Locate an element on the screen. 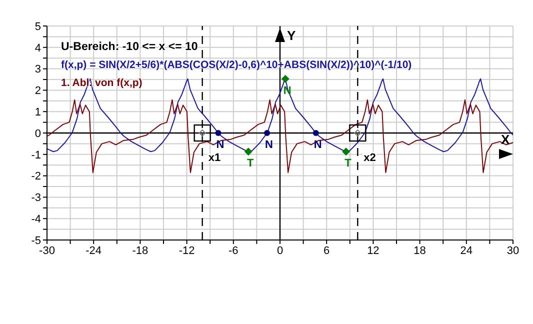 The height and width of the screenshot is (324, 533). y-tick-label: 3 is located at coordinates (37, 70).